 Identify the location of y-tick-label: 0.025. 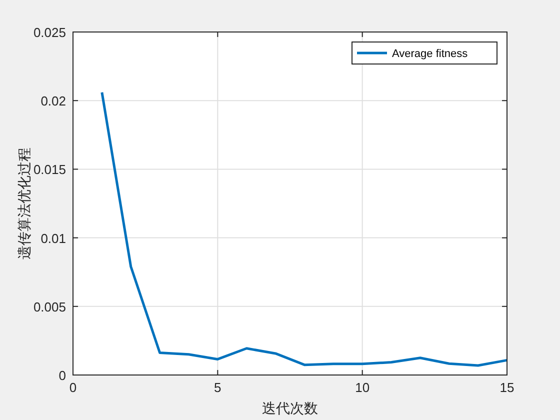
(49, 32).